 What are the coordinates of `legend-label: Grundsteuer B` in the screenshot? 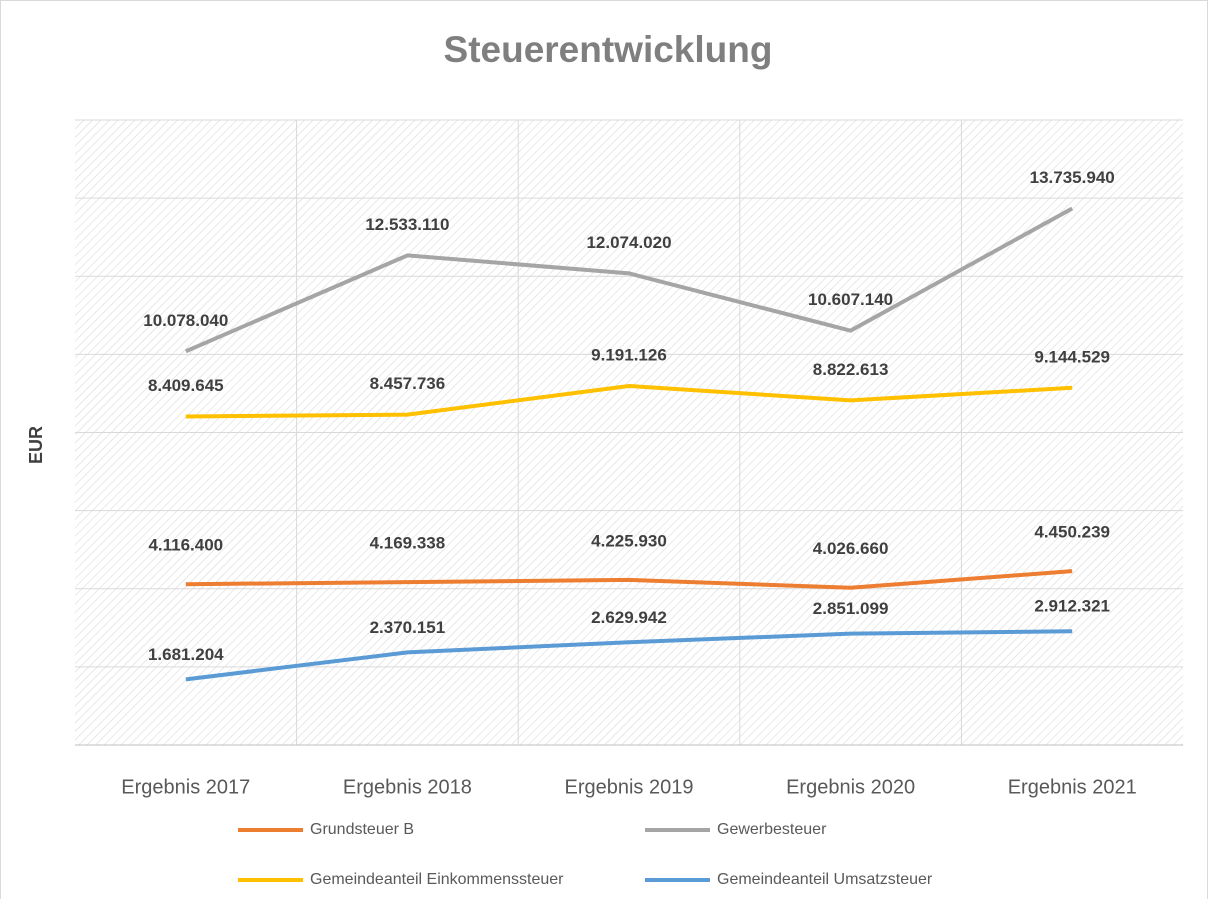 It's located at (362, 829).